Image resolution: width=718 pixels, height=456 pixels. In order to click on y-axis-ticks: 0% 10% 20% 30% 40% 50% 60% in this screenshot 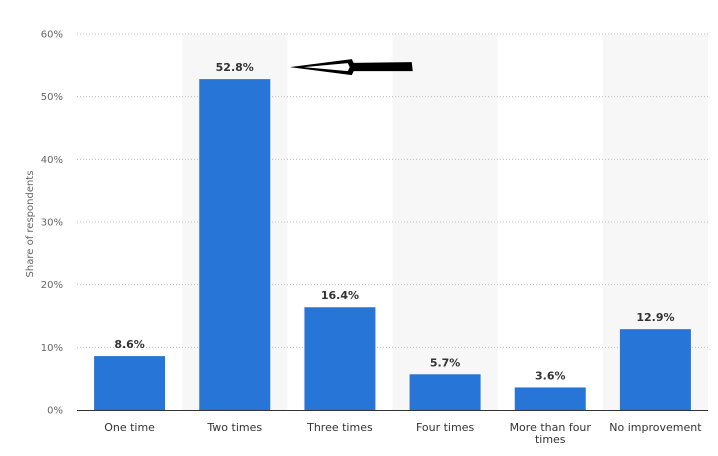, I will do `click(52, 223)`.